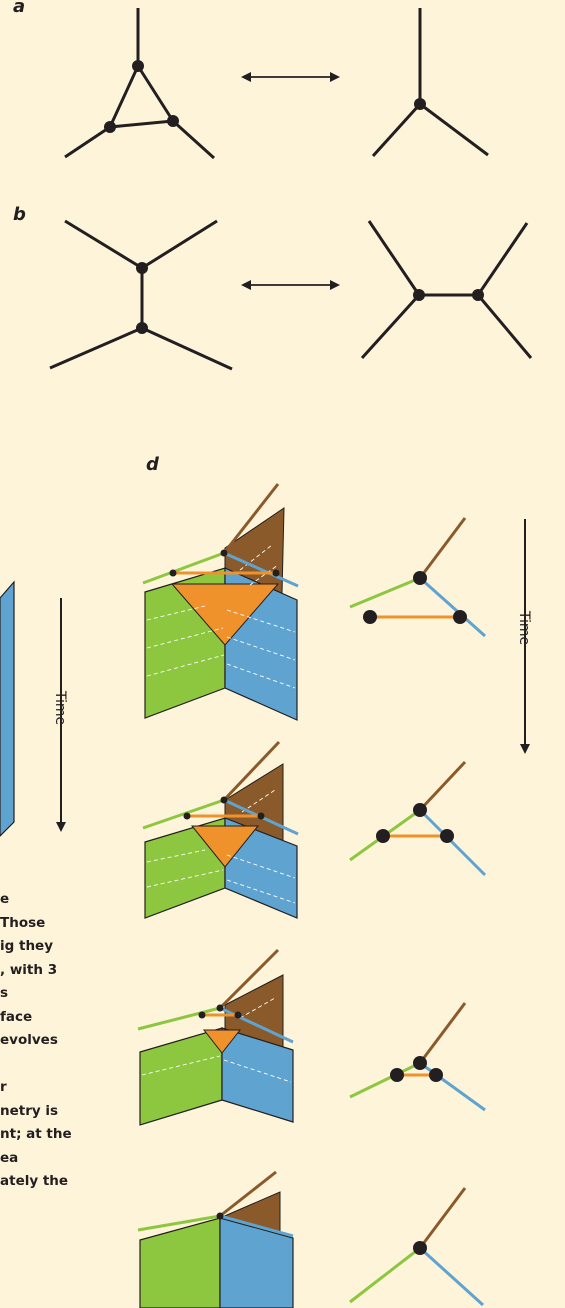  I want to click on panel-b-vertical-edge, so click(141, 295).